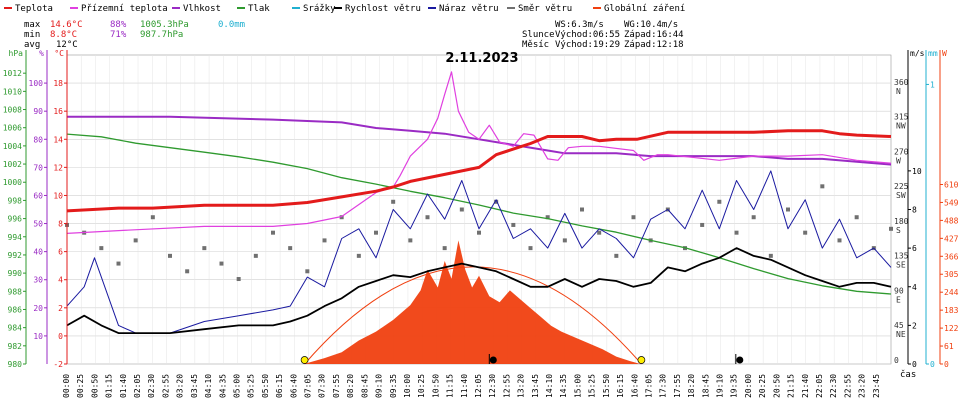 The image size is (966, 400). Describe the element at coordinates (38, 195) in the screenshot. I see `axis-tick-label: 60` at that location.